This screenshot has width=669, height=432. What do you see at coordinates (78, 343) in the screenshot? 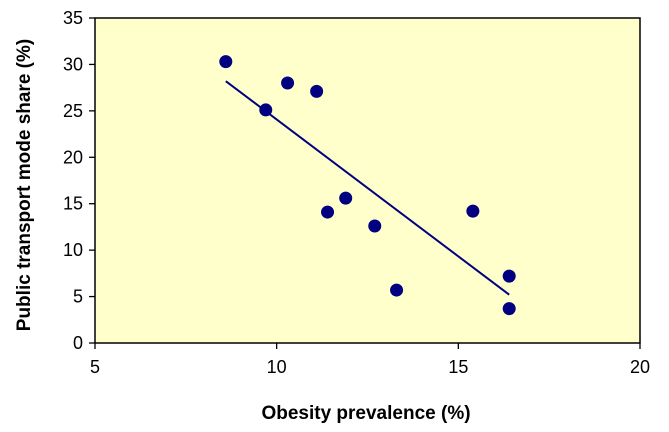
I see `y-tick-label-0: 0` at bounding box center [78, 343].